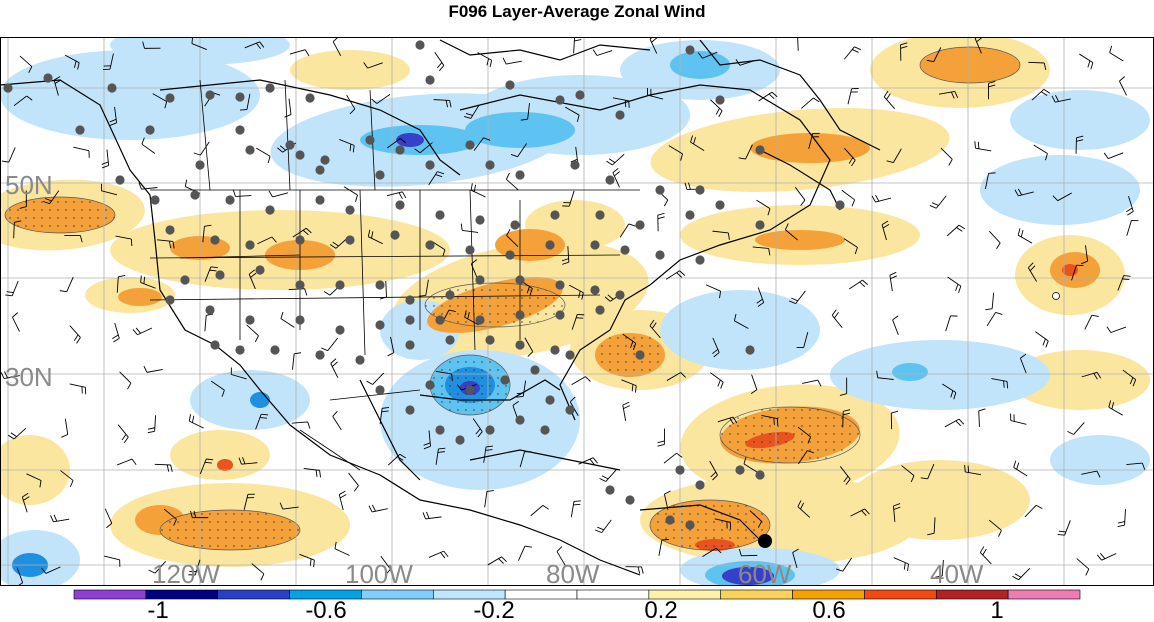 The width and height of the screenshot is (1154, 622). What do you see at coordinates (253, 594) in the screenshot?
I see `colorbar-swatch` at bounding box center [253, 594].